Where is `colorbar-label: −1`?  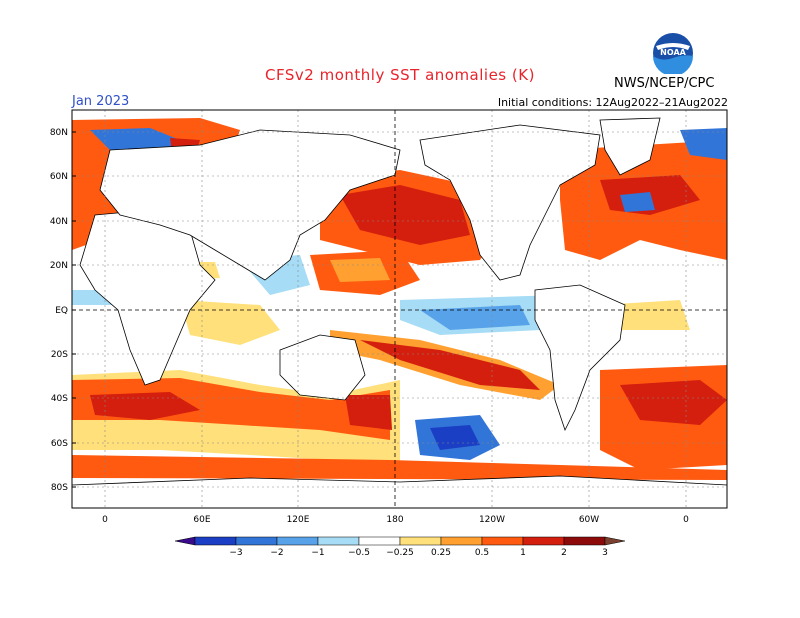 colorbar-label: −1 is located at coordinates (317, 553).